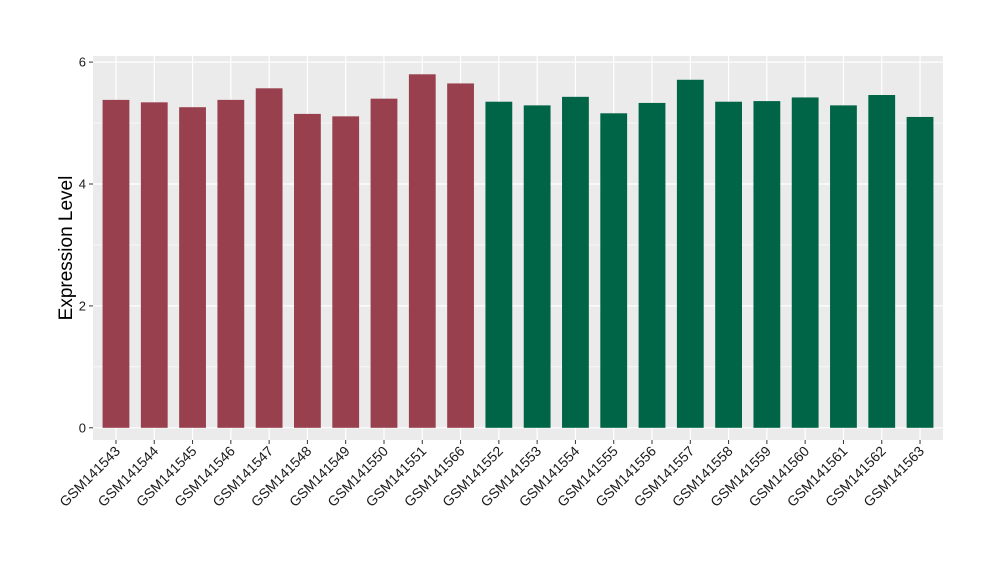 Image resolution: width=1000 pixels, height=580 pixels. Describe the element at coordinates (82, 184) in the screenshot. I see `y-tick-label: 4` at that location.